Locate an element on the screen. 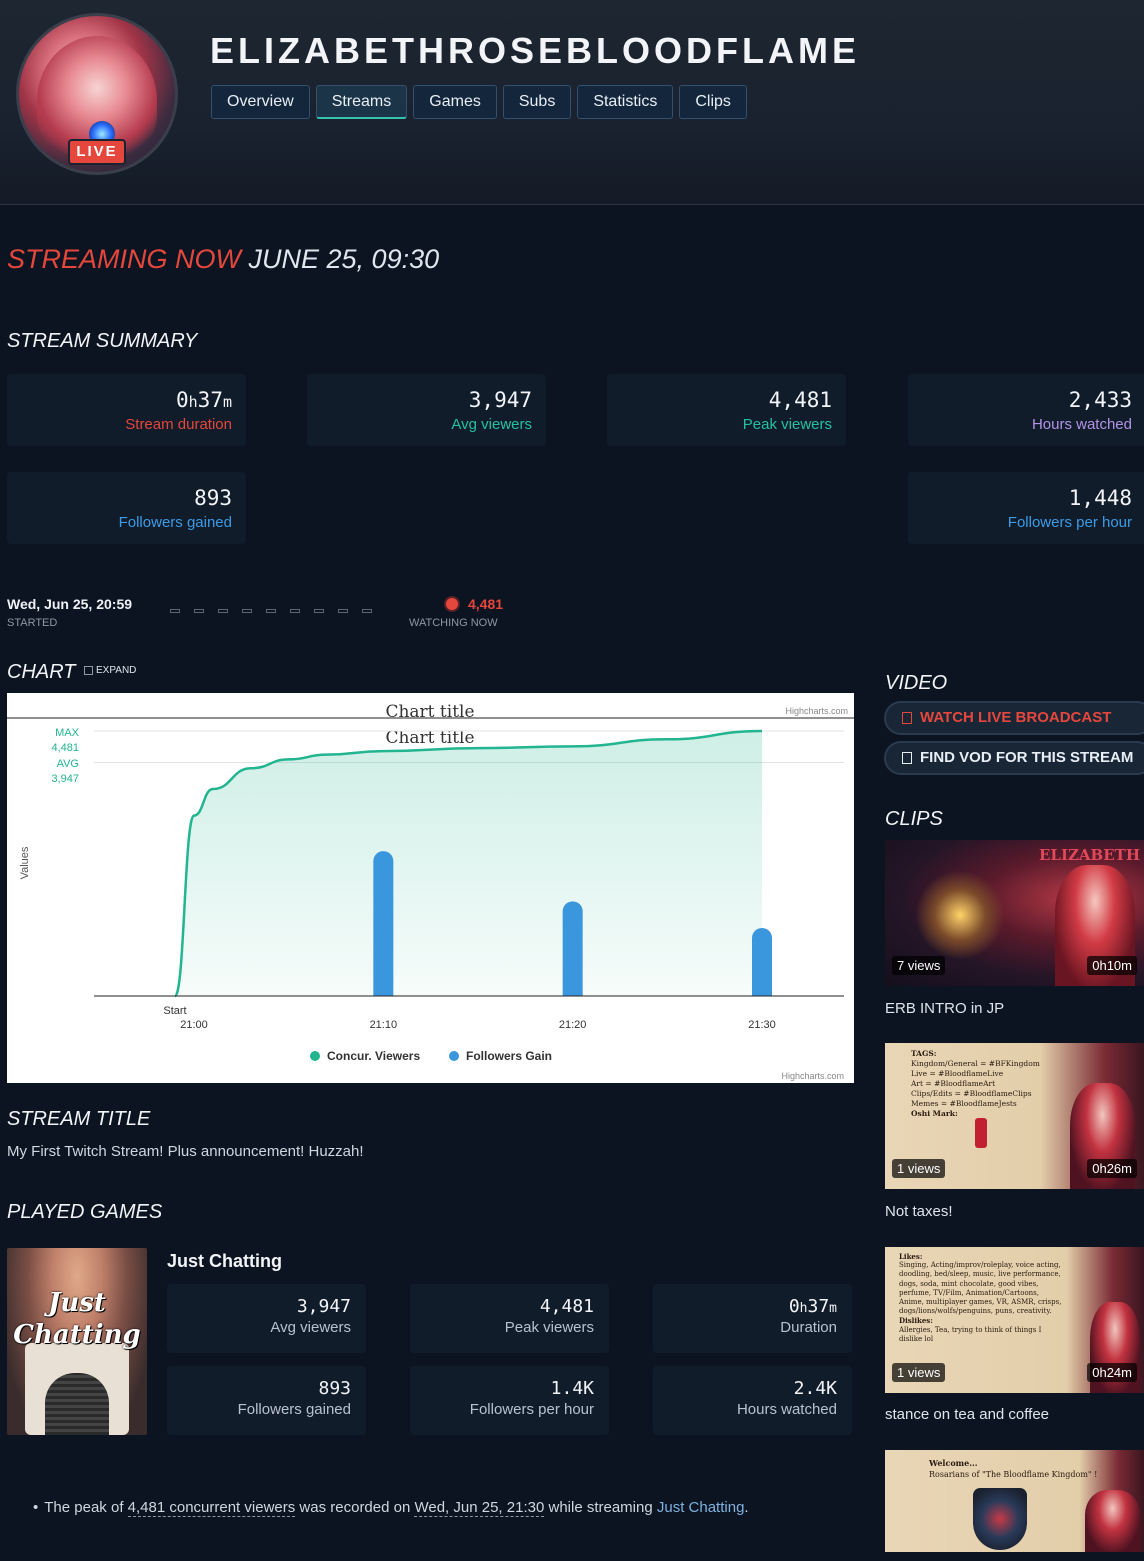  played-games-title: PLAYED GAMES is located at coordinates (85, 1212).